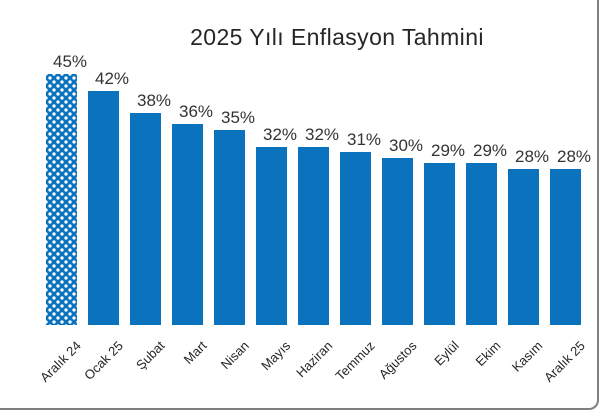 Image resolution: width=603 pixels, height=419 pixels. I want to click on x-axis-label: Mart, so click(195, 352).